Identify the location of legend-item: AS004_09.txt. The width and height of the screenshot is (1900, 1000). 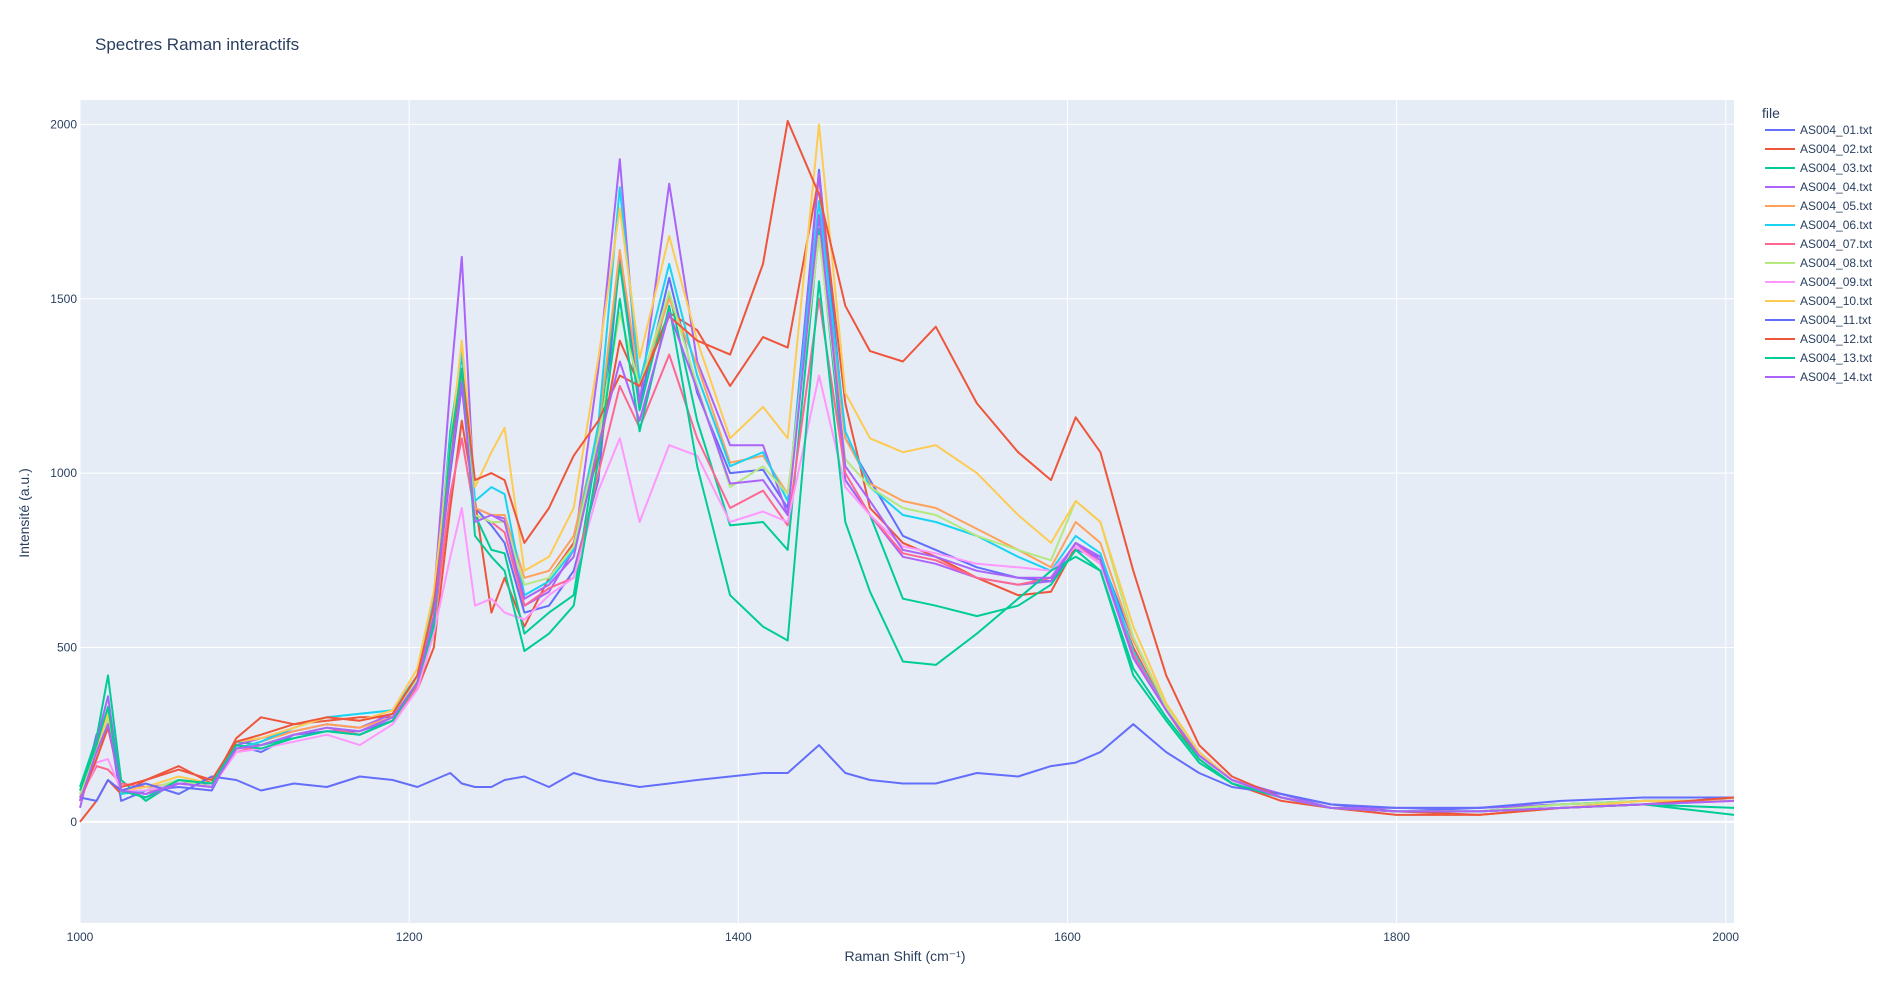
(1819, 282).